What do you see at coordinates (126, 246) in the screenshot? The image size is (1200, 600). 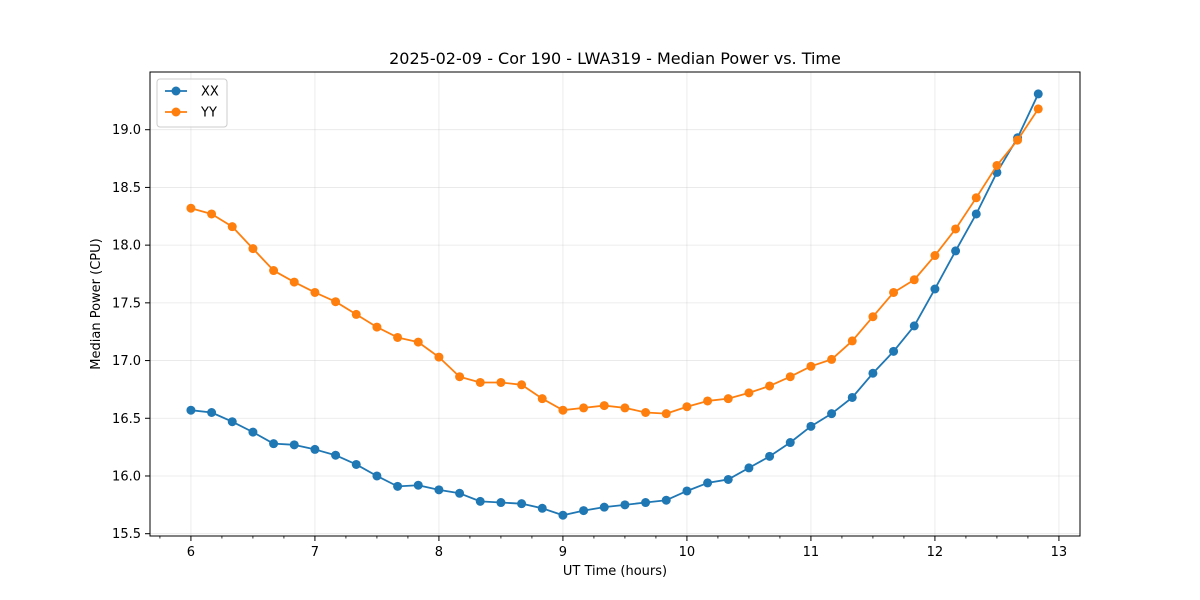 I see `y-tick-label: 18.0` at bounding box center [126, 246].